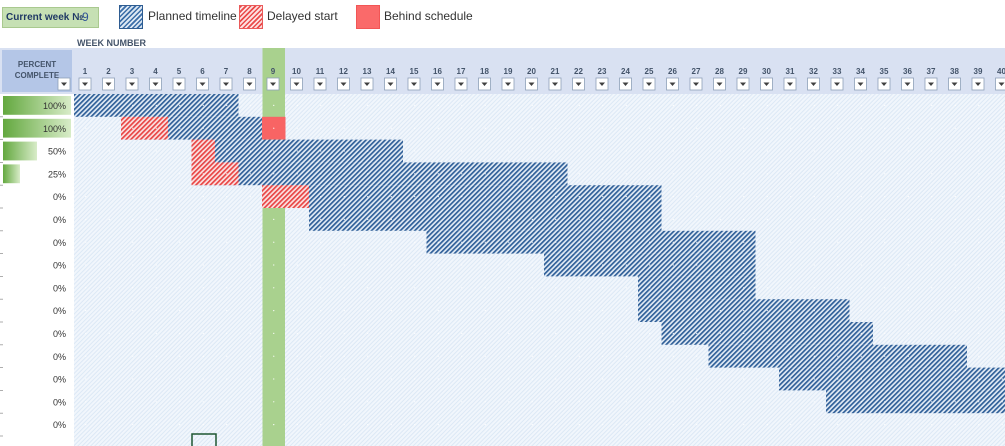 Image resolution: width=1005 pixels, height=446 pixels. What do you see at coordinates (743, 71) in the screenshot?
I see `week-tick-label: 29` at bounding box center [743, 71].